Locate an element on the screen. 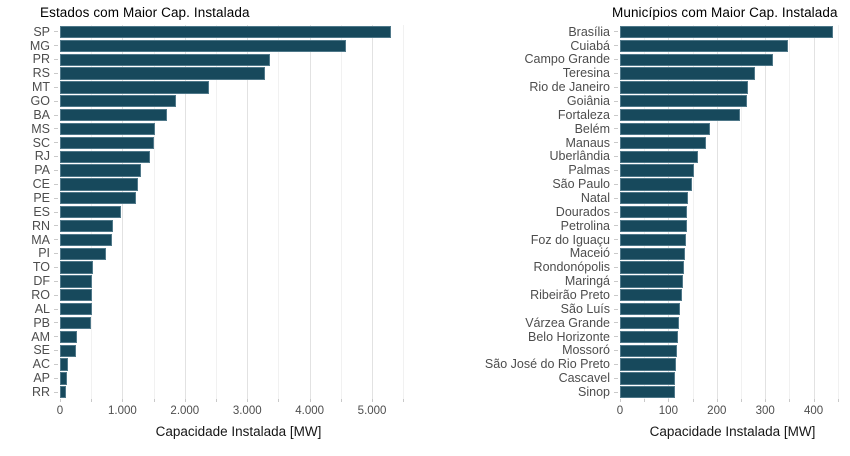 This screenshot has width=850, height=456. y-label-row: São José do Rio Preto is located at coordinates (522, 365).